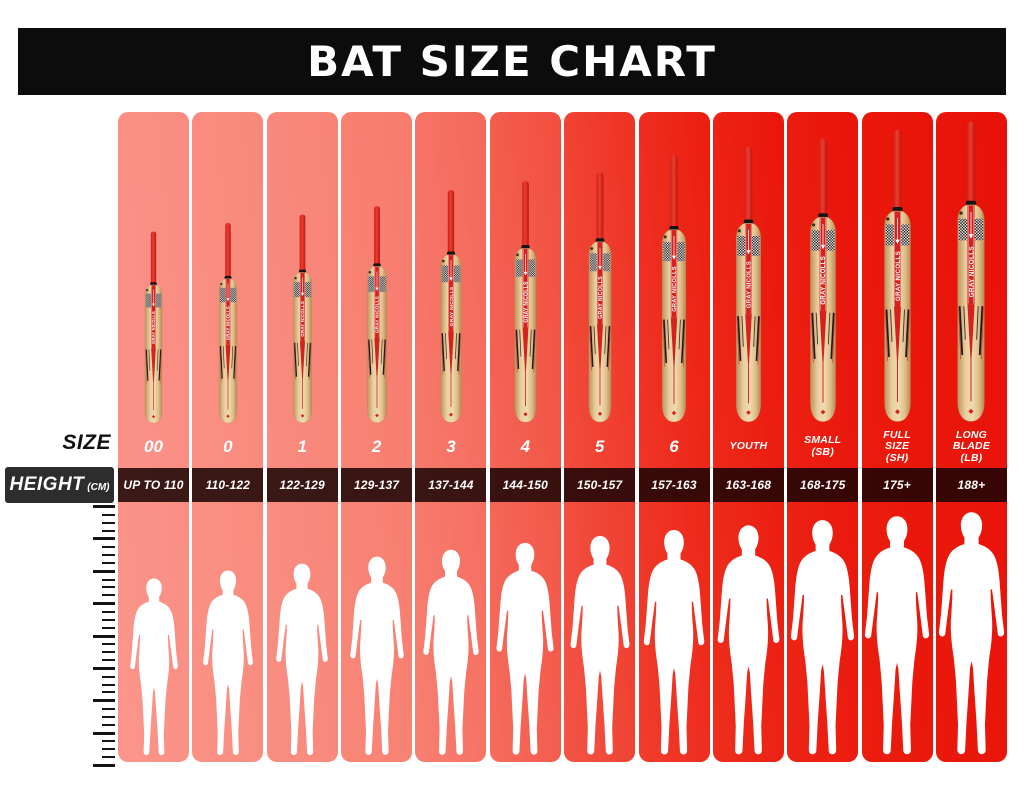 The height and width of the screenshot is (798, 1024). I want to click on height-range-cell: 150-157, so click(600, 485).